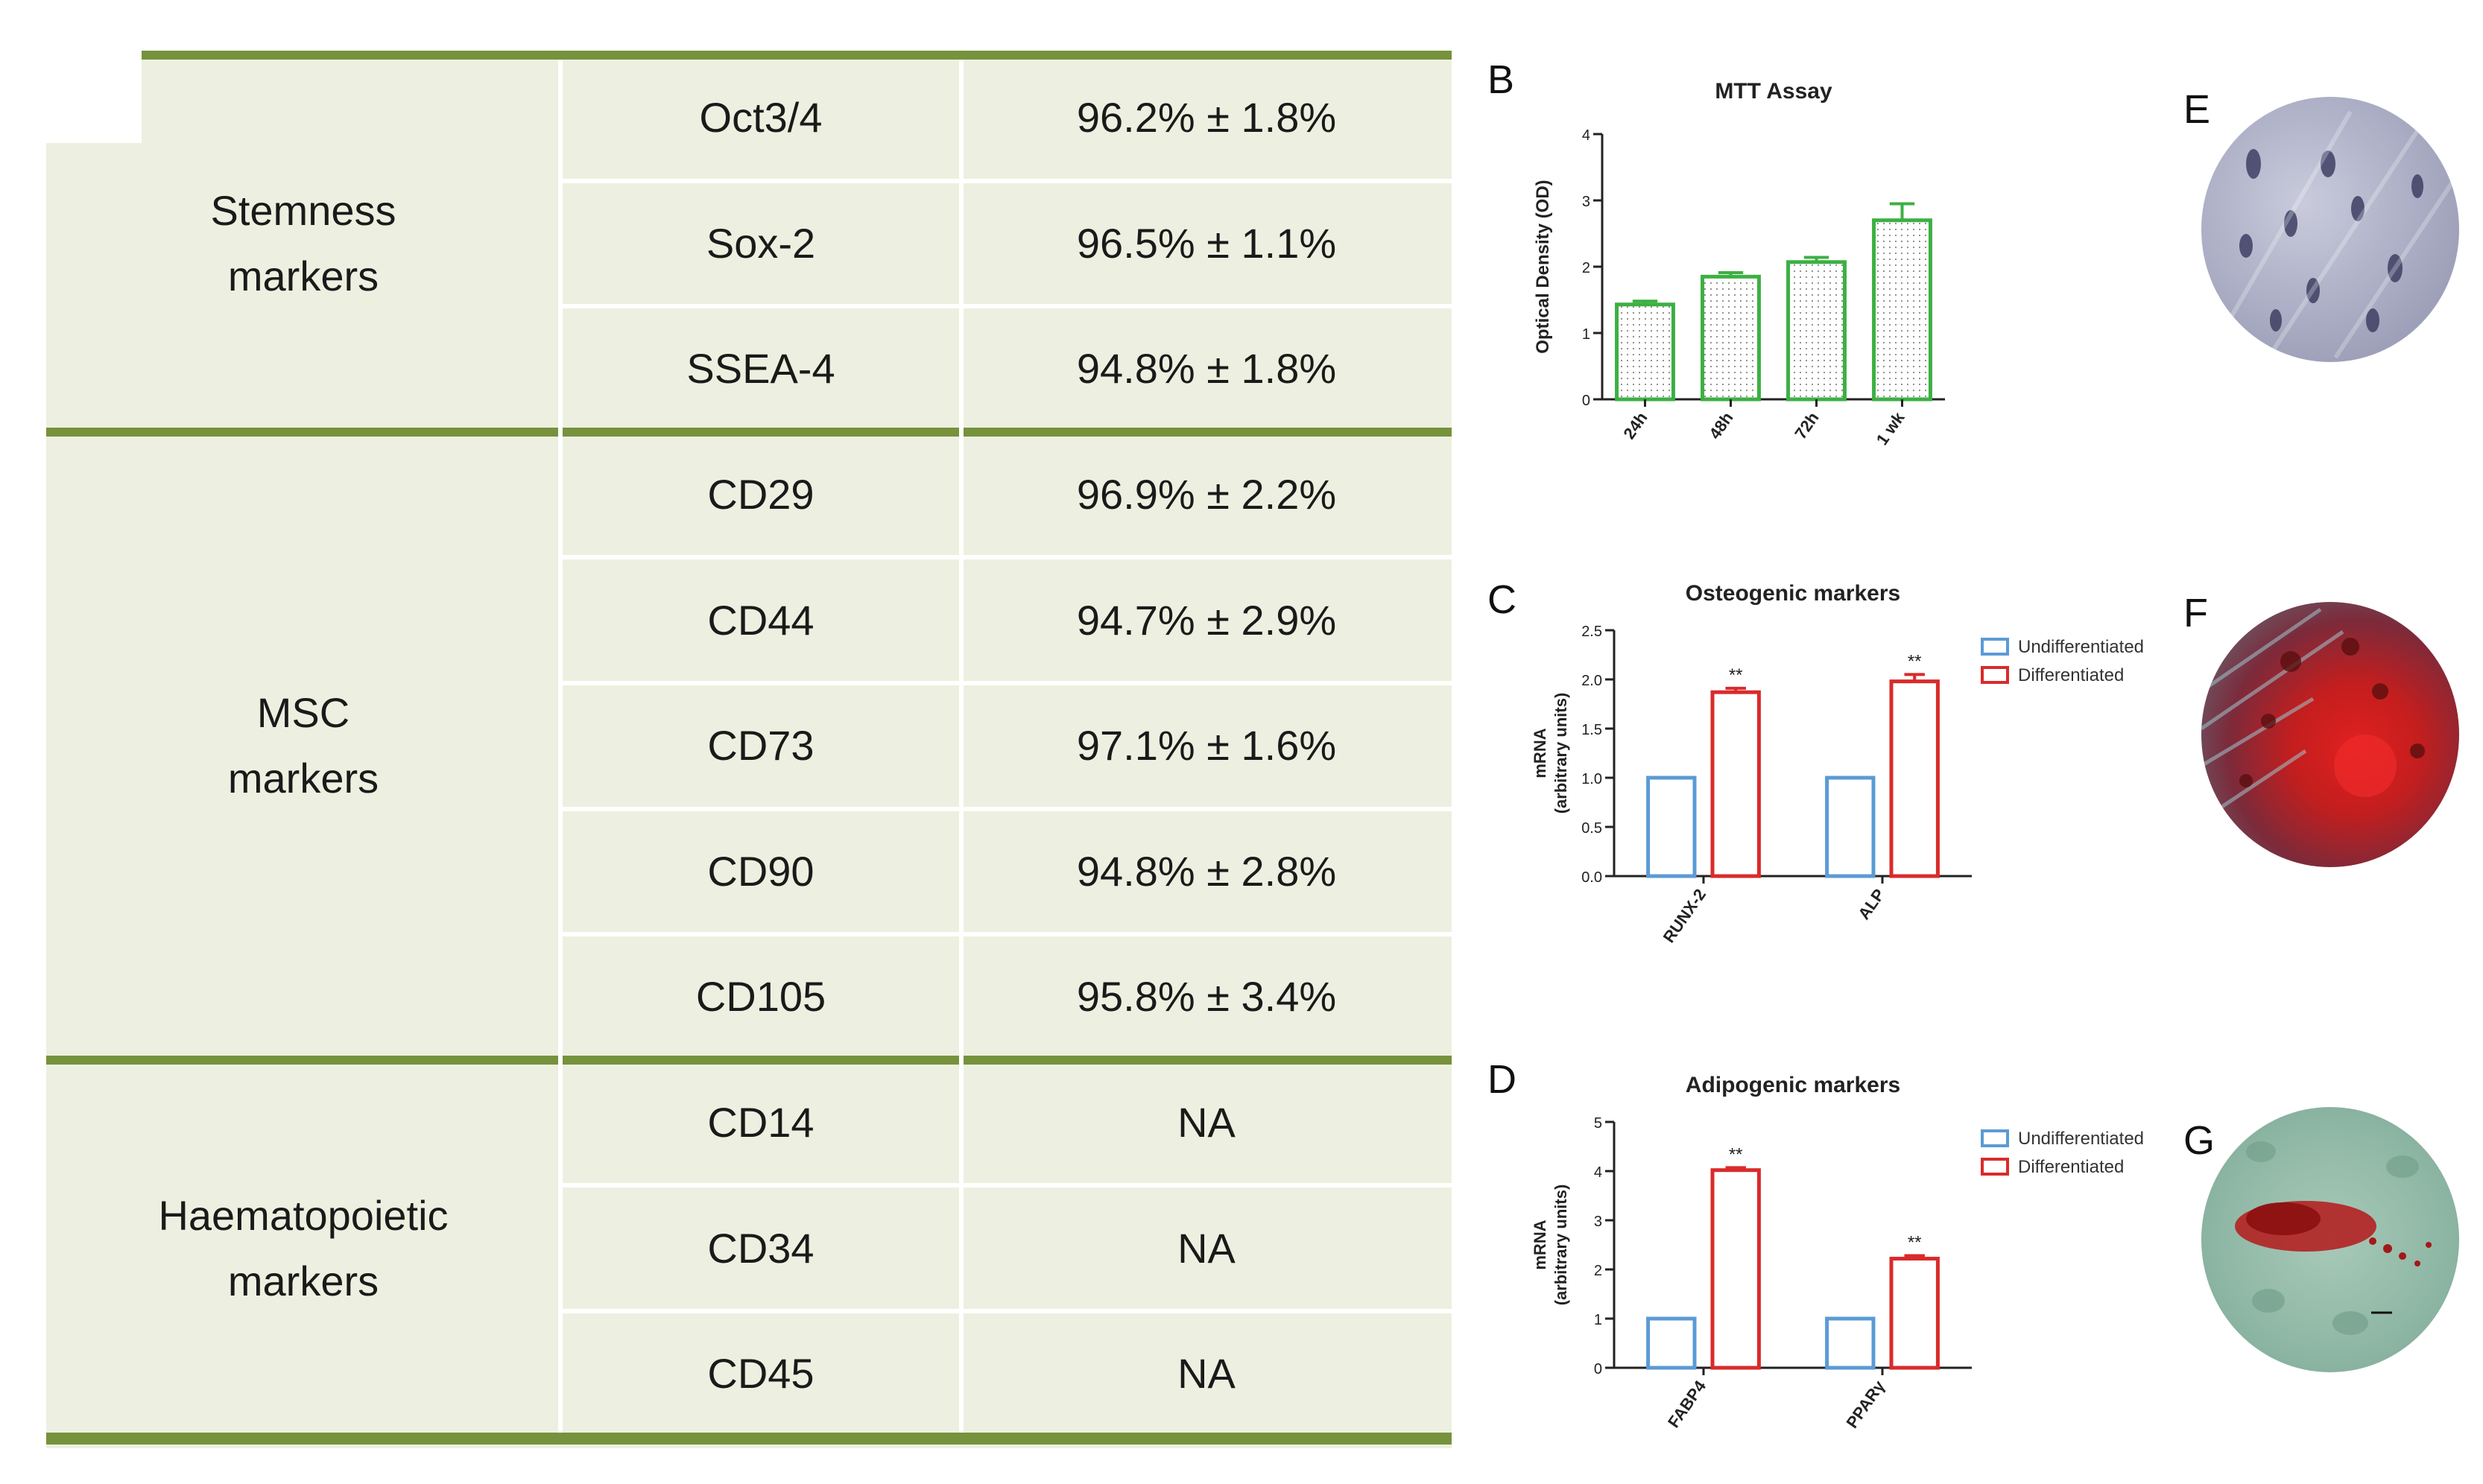 This screenshot has height=1484, width=2483. I want to click on marker-cell: CD45, so click(761, 1374).